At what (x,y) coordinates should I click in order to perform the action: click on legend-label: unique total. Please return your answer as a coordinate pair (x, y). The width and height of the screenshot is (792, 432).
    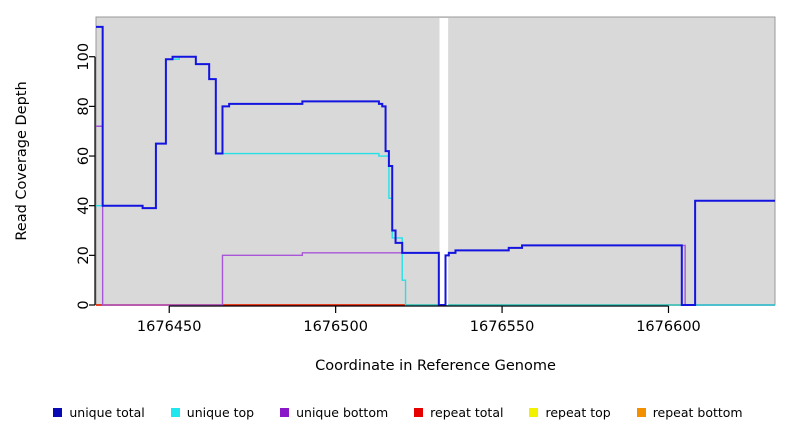
    Looking at the image, I should click on (107, 412).